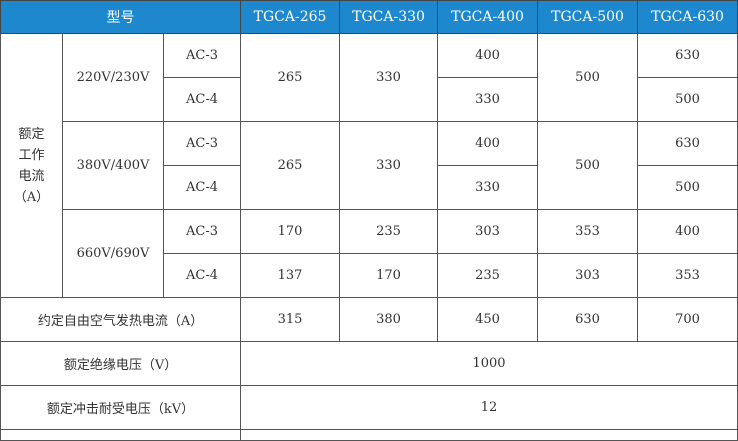  Describe the element at coordinates (121, 363) in the screenshot. I see `insulation-voltage-label: 额定绝缘电压（V）` at that location.